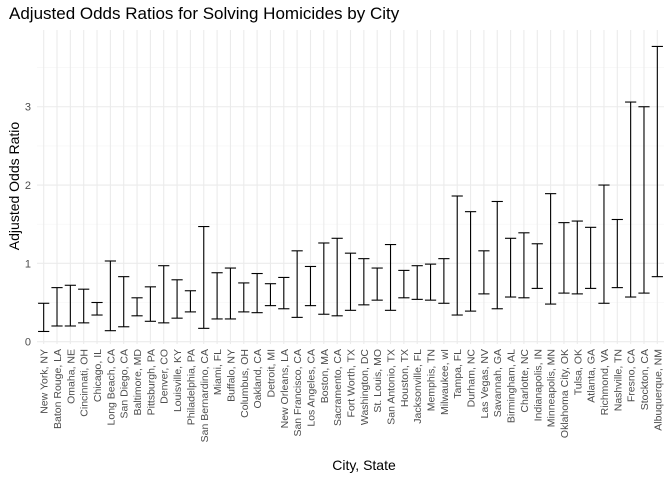 This screenshot has width=672, height=480. Describe the element at coordinates (458, 374) in the screenshot. I see `x-tick-label: Tampa, FL` at that location.